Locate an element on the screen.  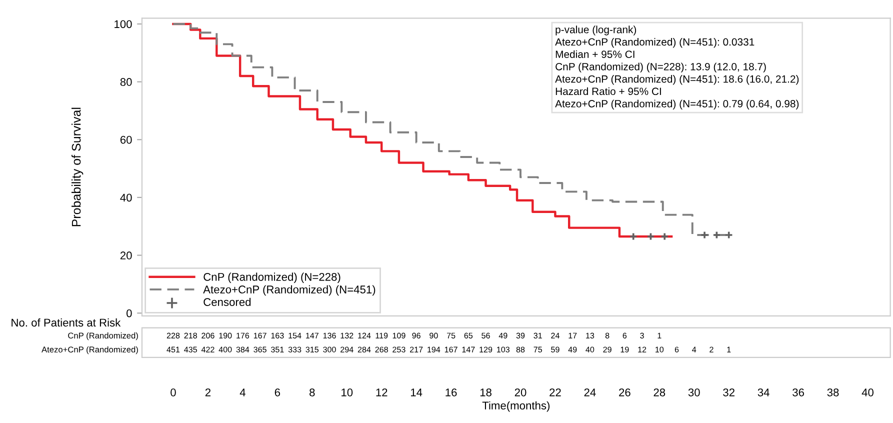
annotation: Atezo+CnP (Randomized) (N=451): 0.79 (0.64, 0.98) is located at coordinates (677, 105).